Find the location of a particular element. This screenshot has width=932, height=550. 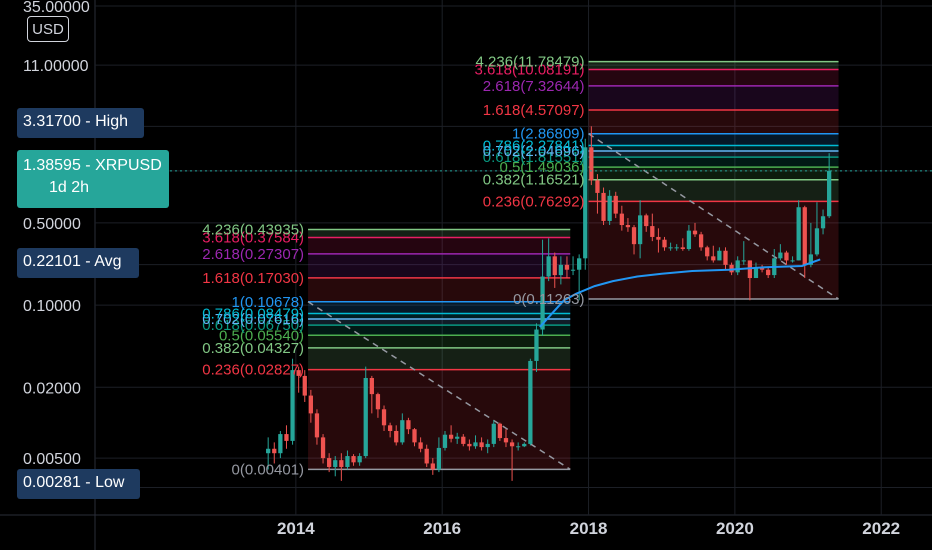

time-axis: 2014 2016 2018 2020 2022 is located at coordinates (588, 528).